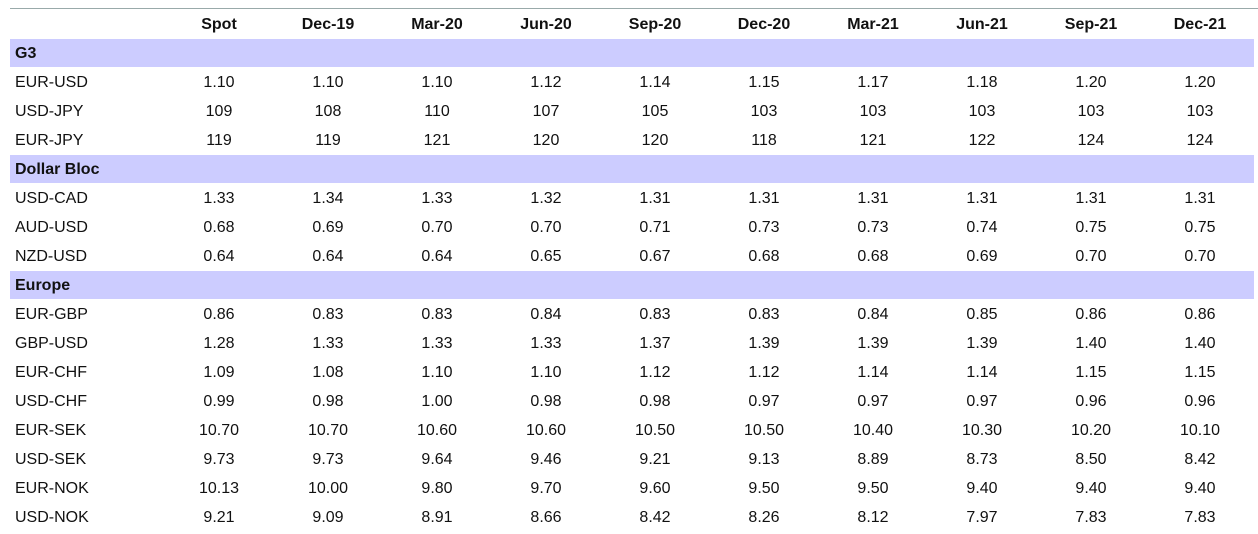 The image size is (1258, 534). What do you see at coordinates (982, 517) in the screenshot?
I see `value-cell: 7.97` at bounding box center [982, 517].